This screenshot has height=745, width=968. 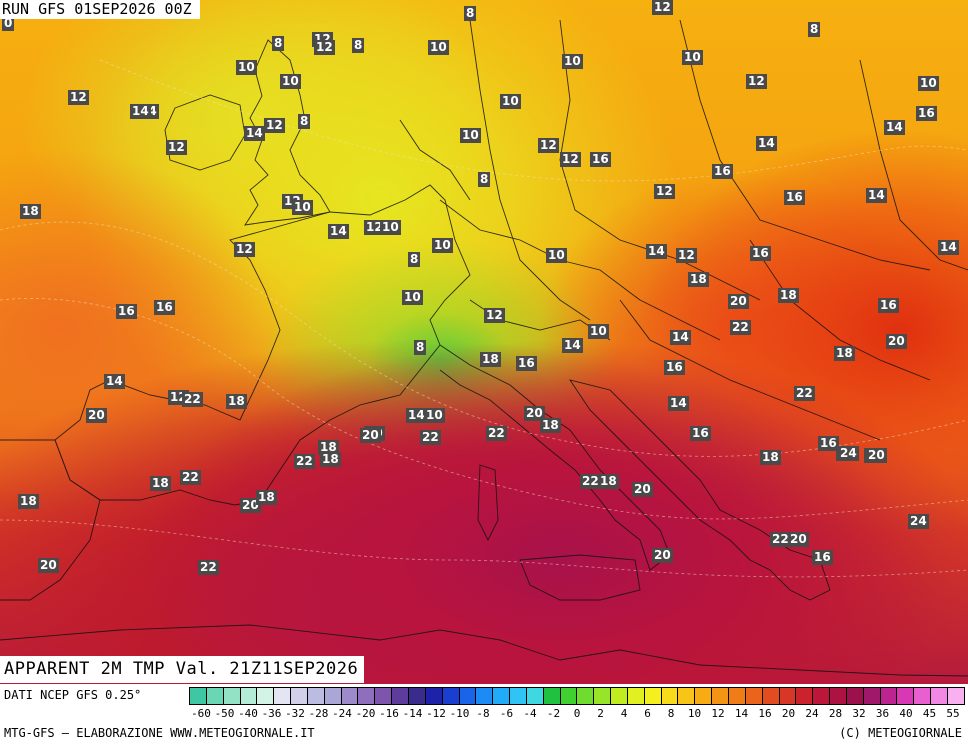 What do you see at coordinates (530, 713) in the screenshot?
I see `scale-tick-label: -4` at bounding box center [530, 713].